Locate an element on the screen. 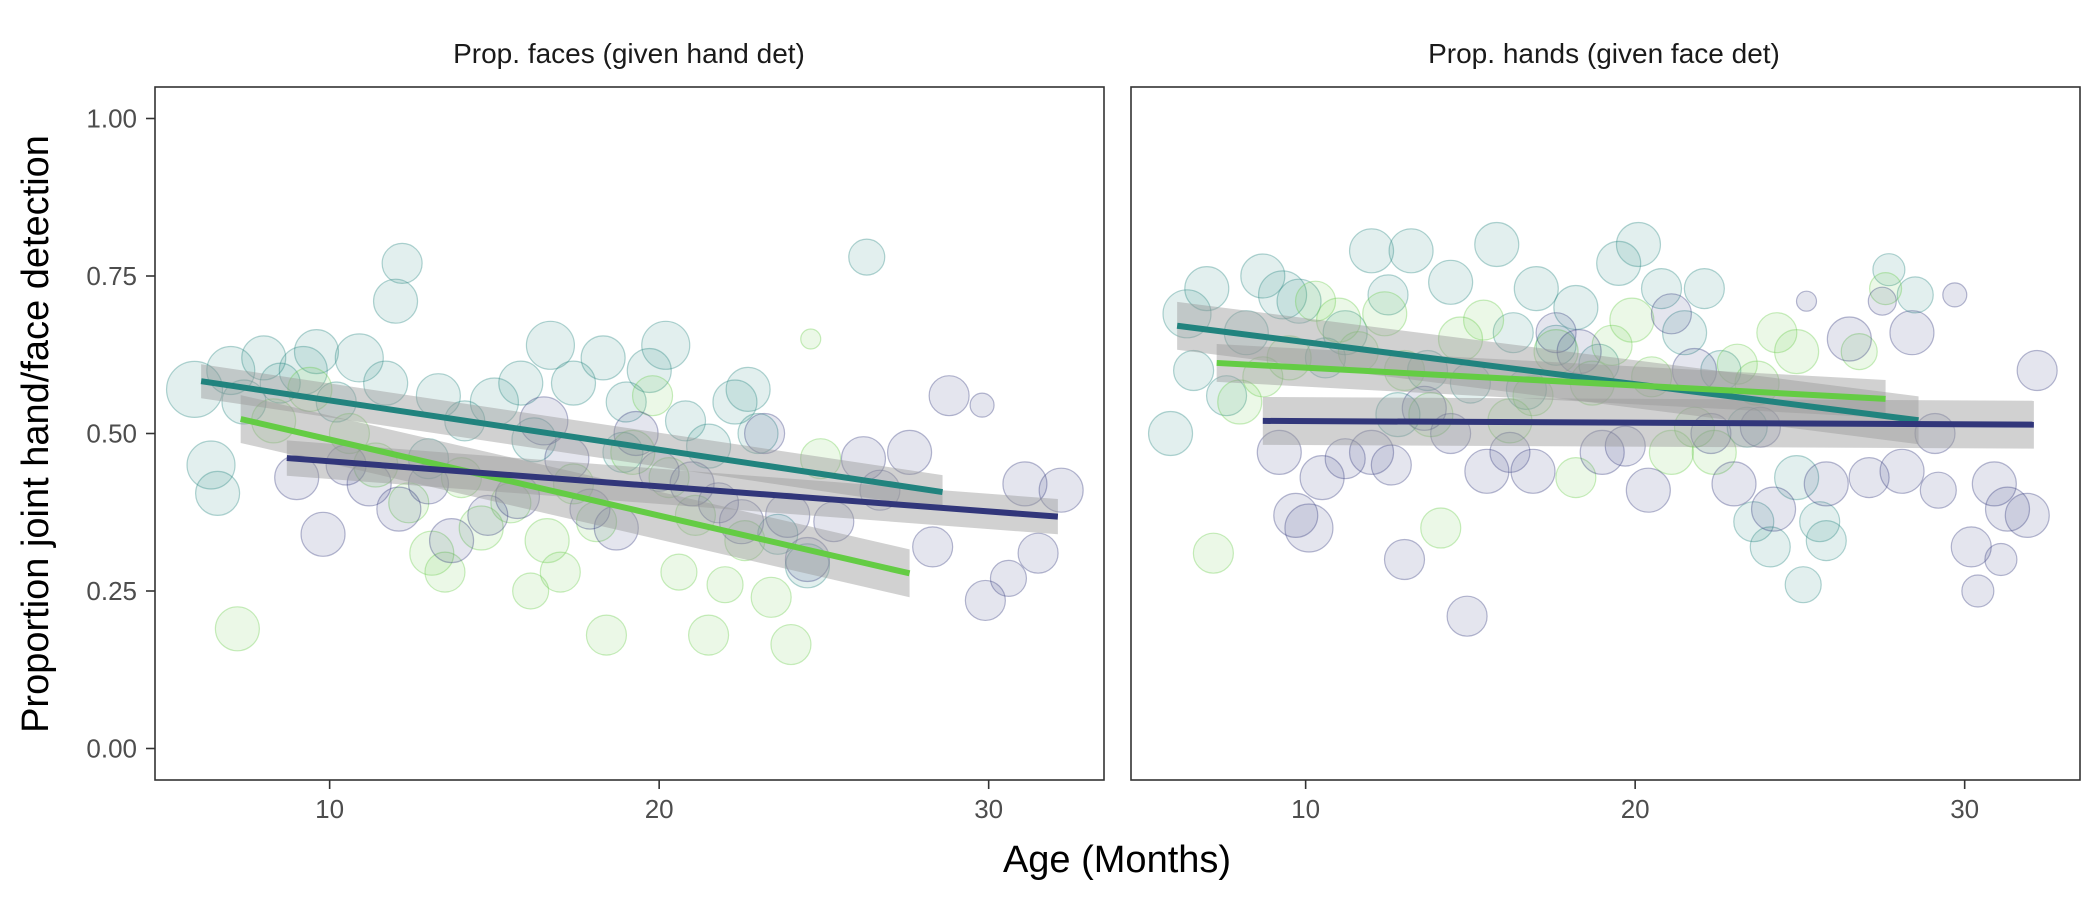 Image resolution: width=2100 pixels, height=905 pixels. y-tick-label: 0.00 is located at coordinates (111, 749).